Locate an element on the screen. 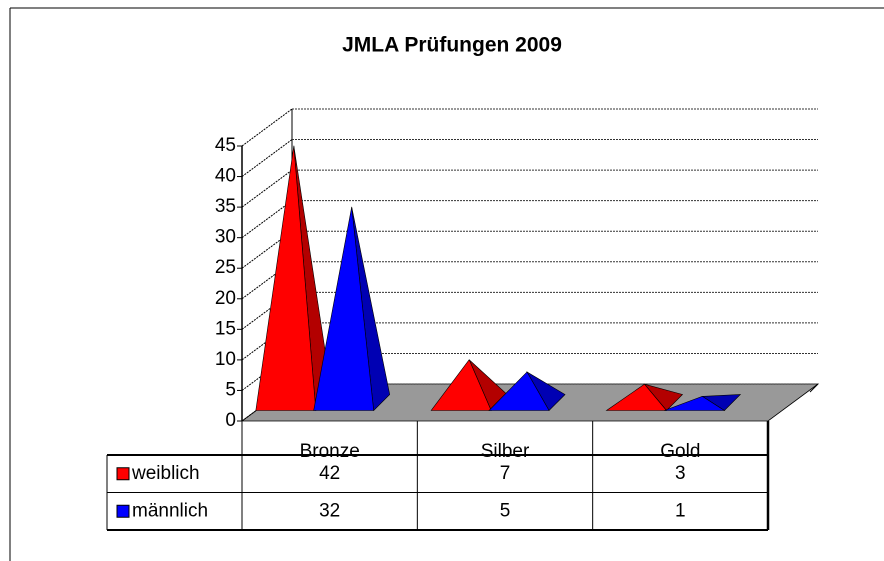 This screenshot has height=561, width=884. table-value: 7 is located at coordinates (505, 473).